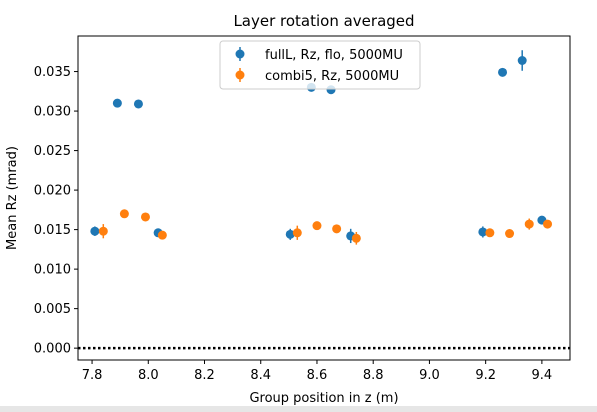 The width and height of the screenshot is (597, 412). I want to click on window-bottom-strip, so click(298, 409).